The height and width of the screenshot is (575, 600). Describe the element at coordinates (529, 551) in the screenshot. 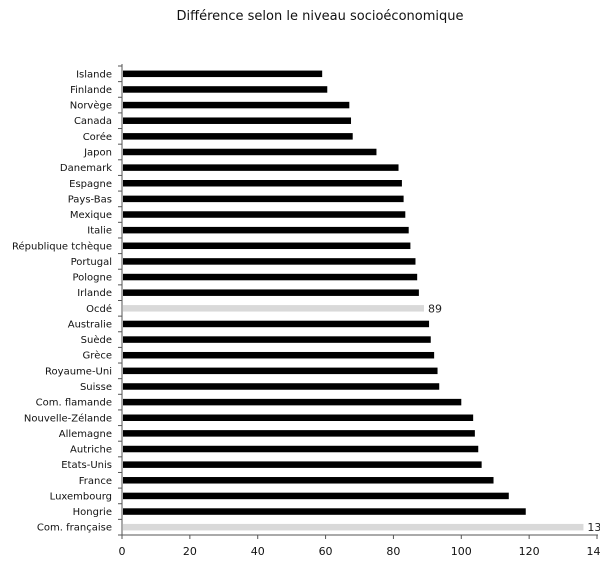

I see `x-tick-label: 120` at that location.